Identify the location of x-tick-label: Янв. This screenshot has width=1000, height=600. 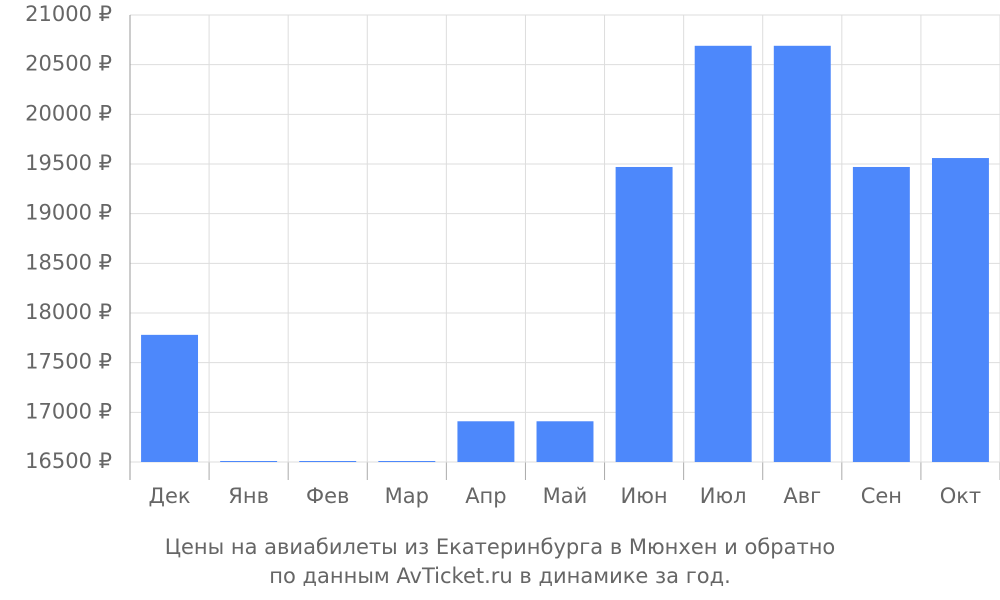
(248, 496).